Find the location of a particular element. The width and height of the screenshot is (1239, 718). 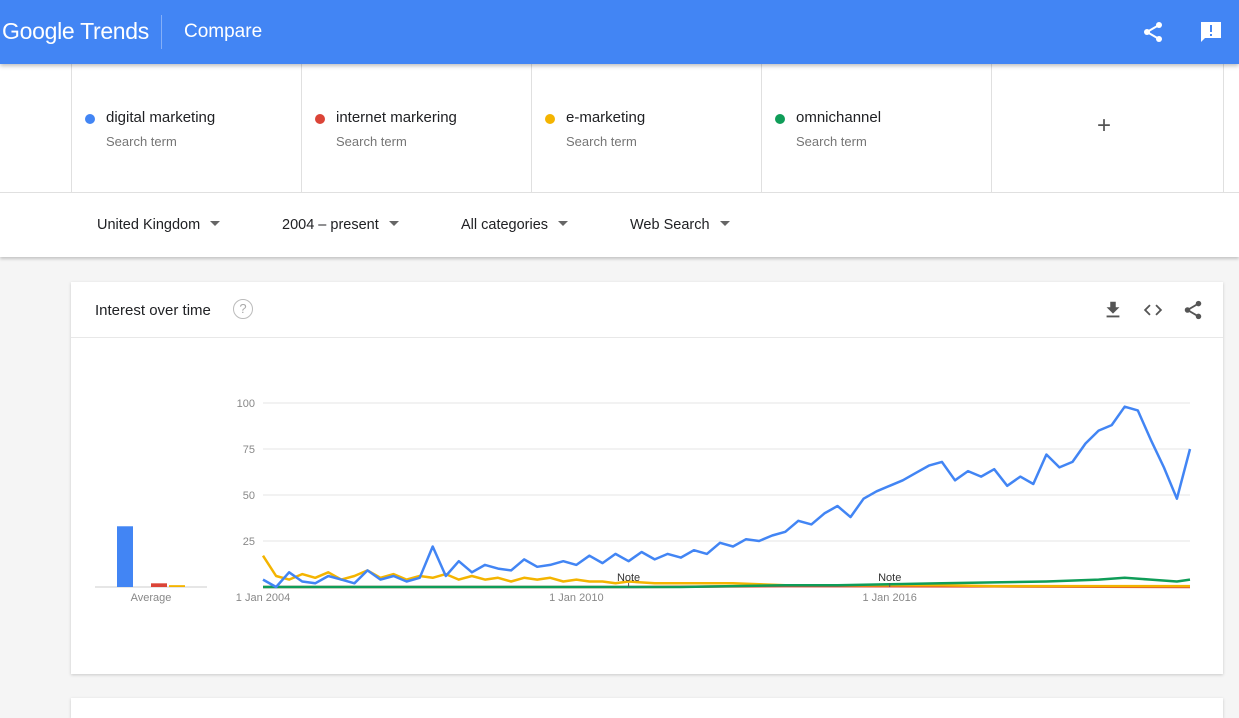

region-value: United Kingdom is located at coordinates (149, 225).